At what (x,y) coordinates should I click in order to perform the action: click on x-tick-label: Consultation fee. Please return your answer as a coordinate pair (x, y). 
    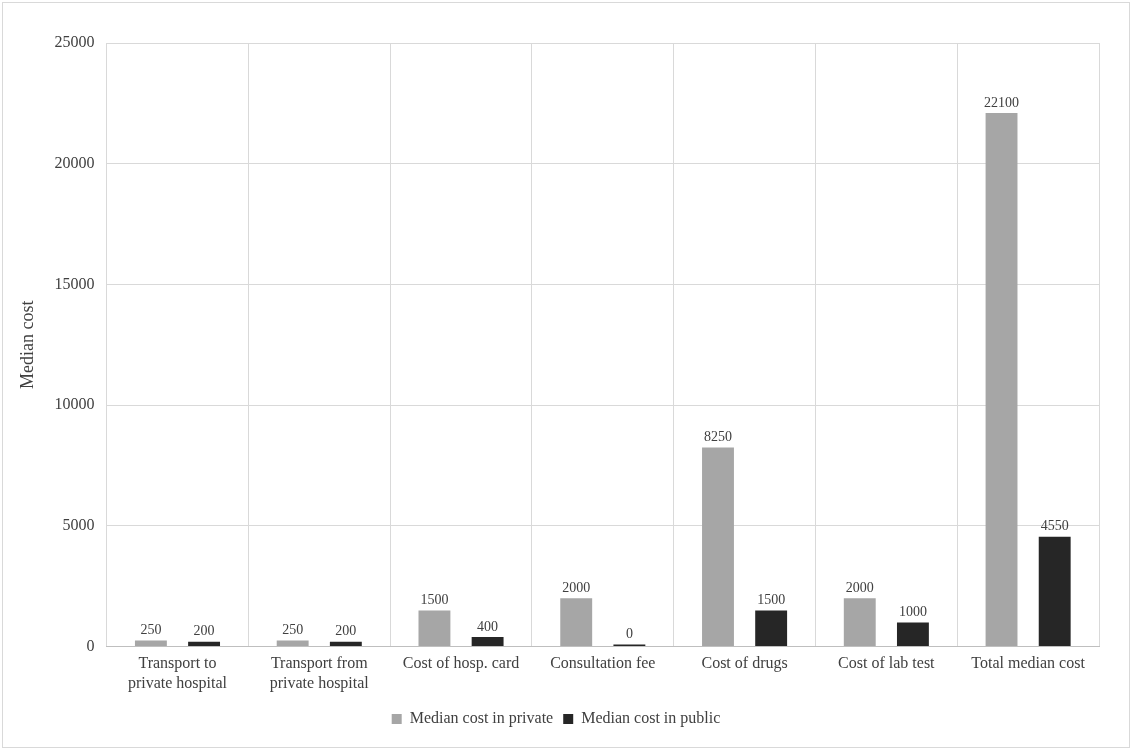
    Looking at the image, I should click on (603, 663).